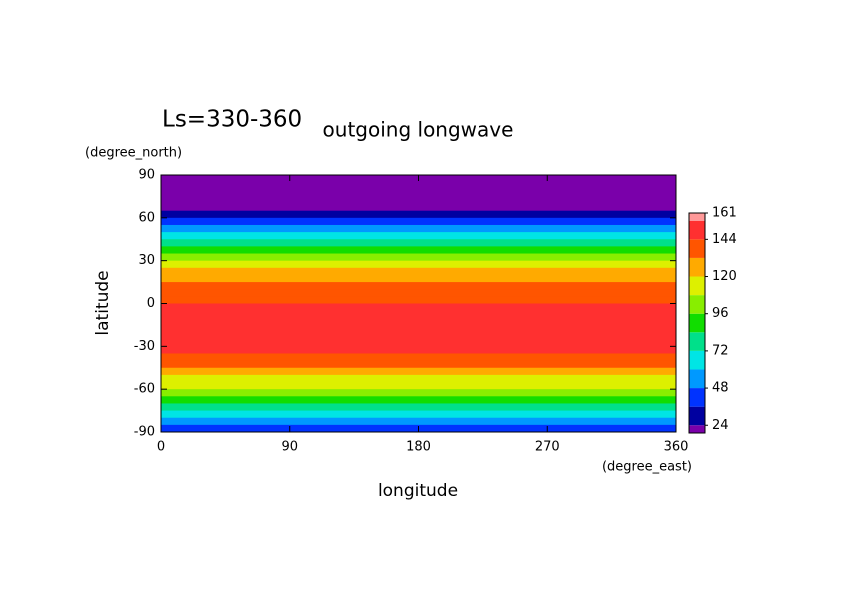 This screenshot has width=842, height=595. Describe the element at coordinates (547, 447) in the screenshot. I see `x-tick-label: 270` at that location.